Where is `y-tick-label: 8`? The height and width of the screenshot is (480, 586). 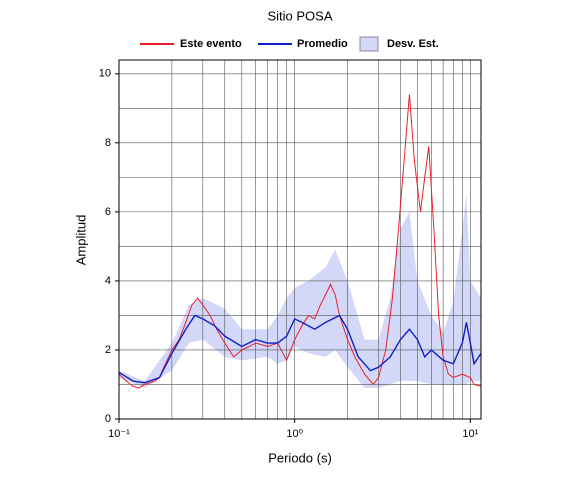
y-tick-label: 8 is located at coordinates (108, 143).